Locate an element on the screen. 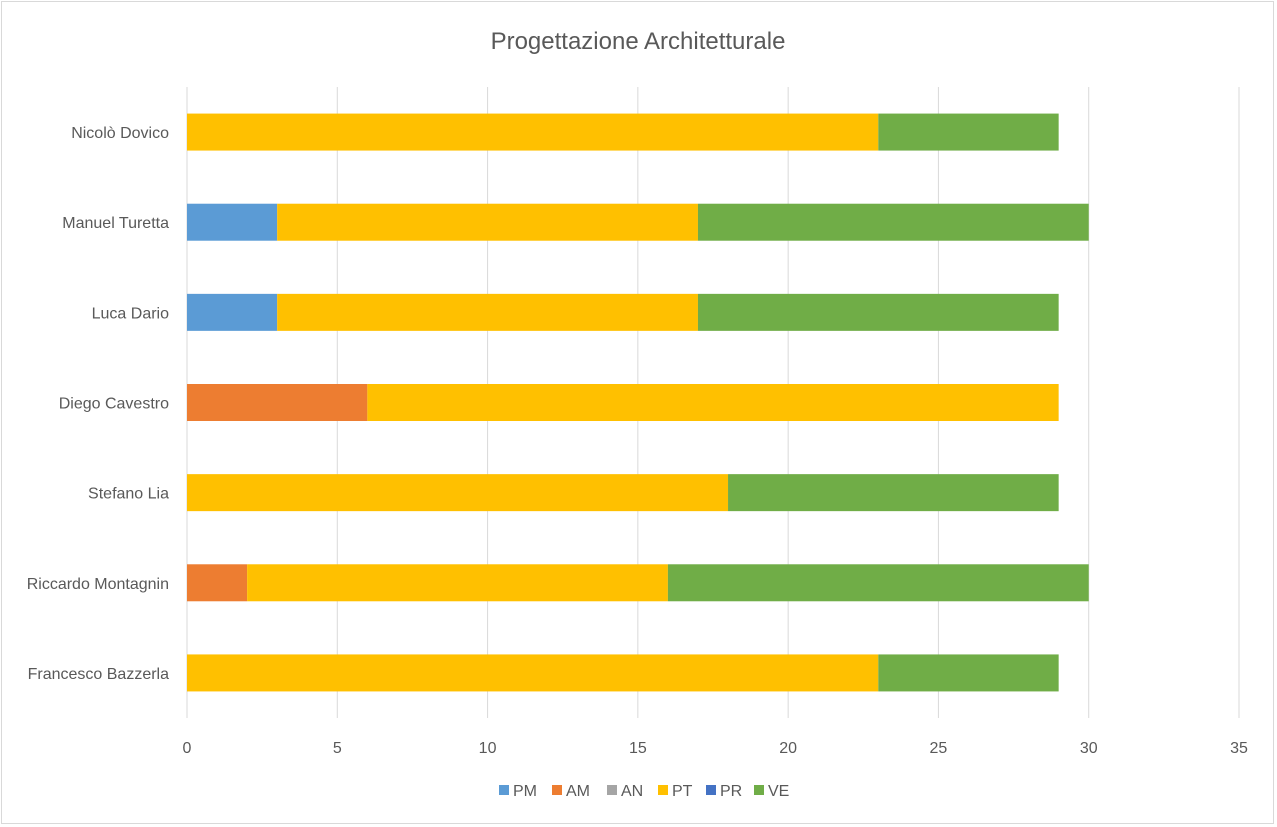  y-category-label: Diego Cavestro is located at coordinates (114, 404).